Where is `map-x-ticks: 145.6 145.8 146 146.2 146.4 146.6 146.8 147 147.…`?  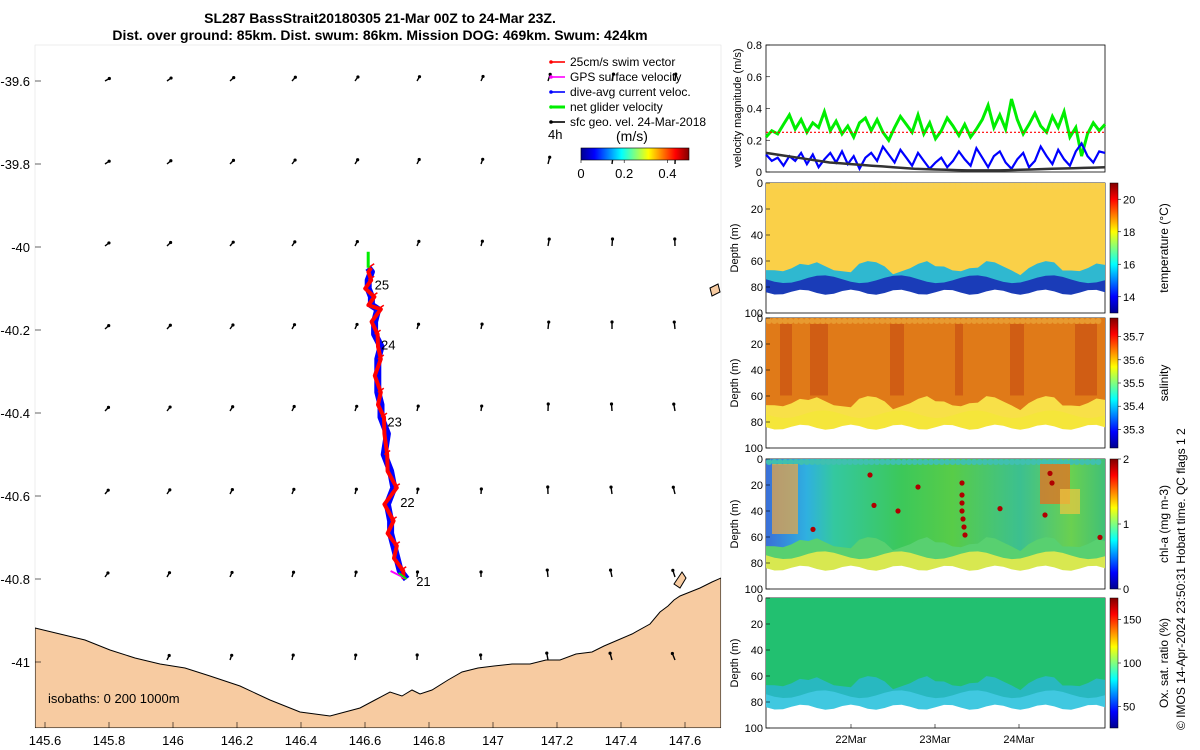 map-x-ticks: 145.6 145.8 146 146.2 146.4 146.6 146.8 147 147.… is located at coordinates (365, 735).